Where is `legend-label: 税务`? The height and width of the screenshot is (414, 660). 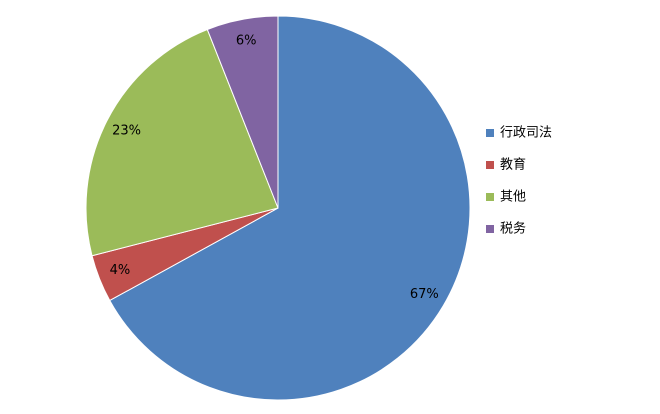 legend-label: 税务 is located at coordinates (513, 229).